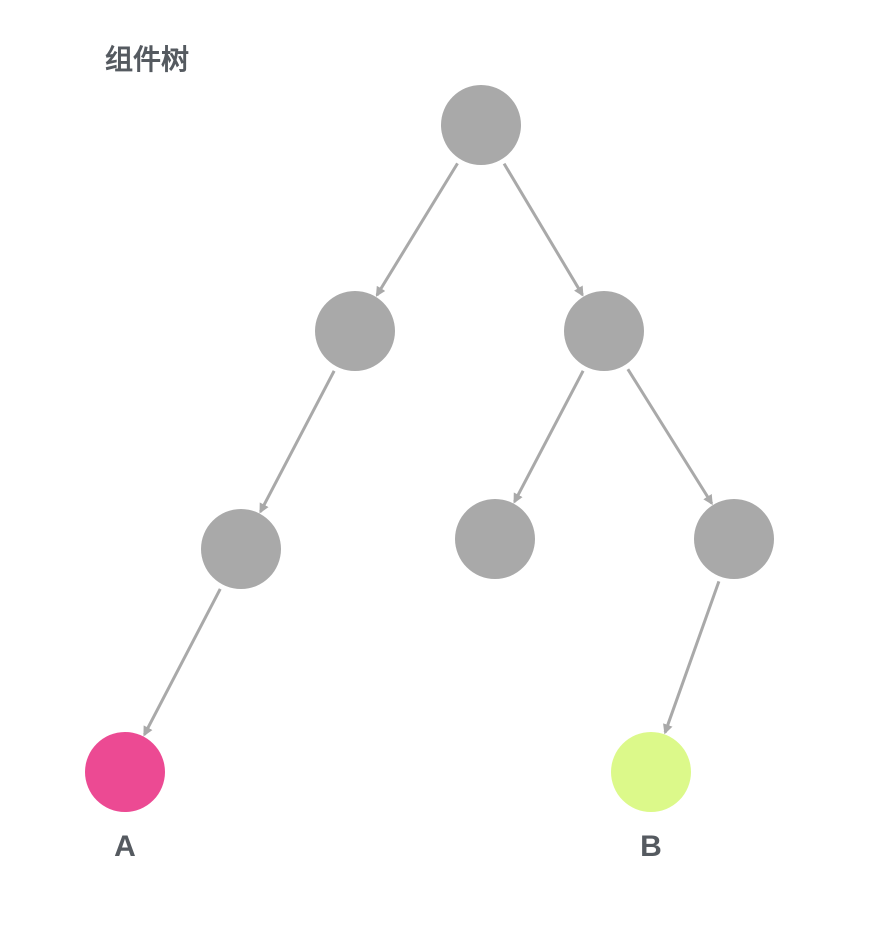 Image resolution: width=892 pixels, height=932 pixels. What do you see at coordinates (125, 772) in the screenshot?
I see `node-a` at bounding box center [125, 772].